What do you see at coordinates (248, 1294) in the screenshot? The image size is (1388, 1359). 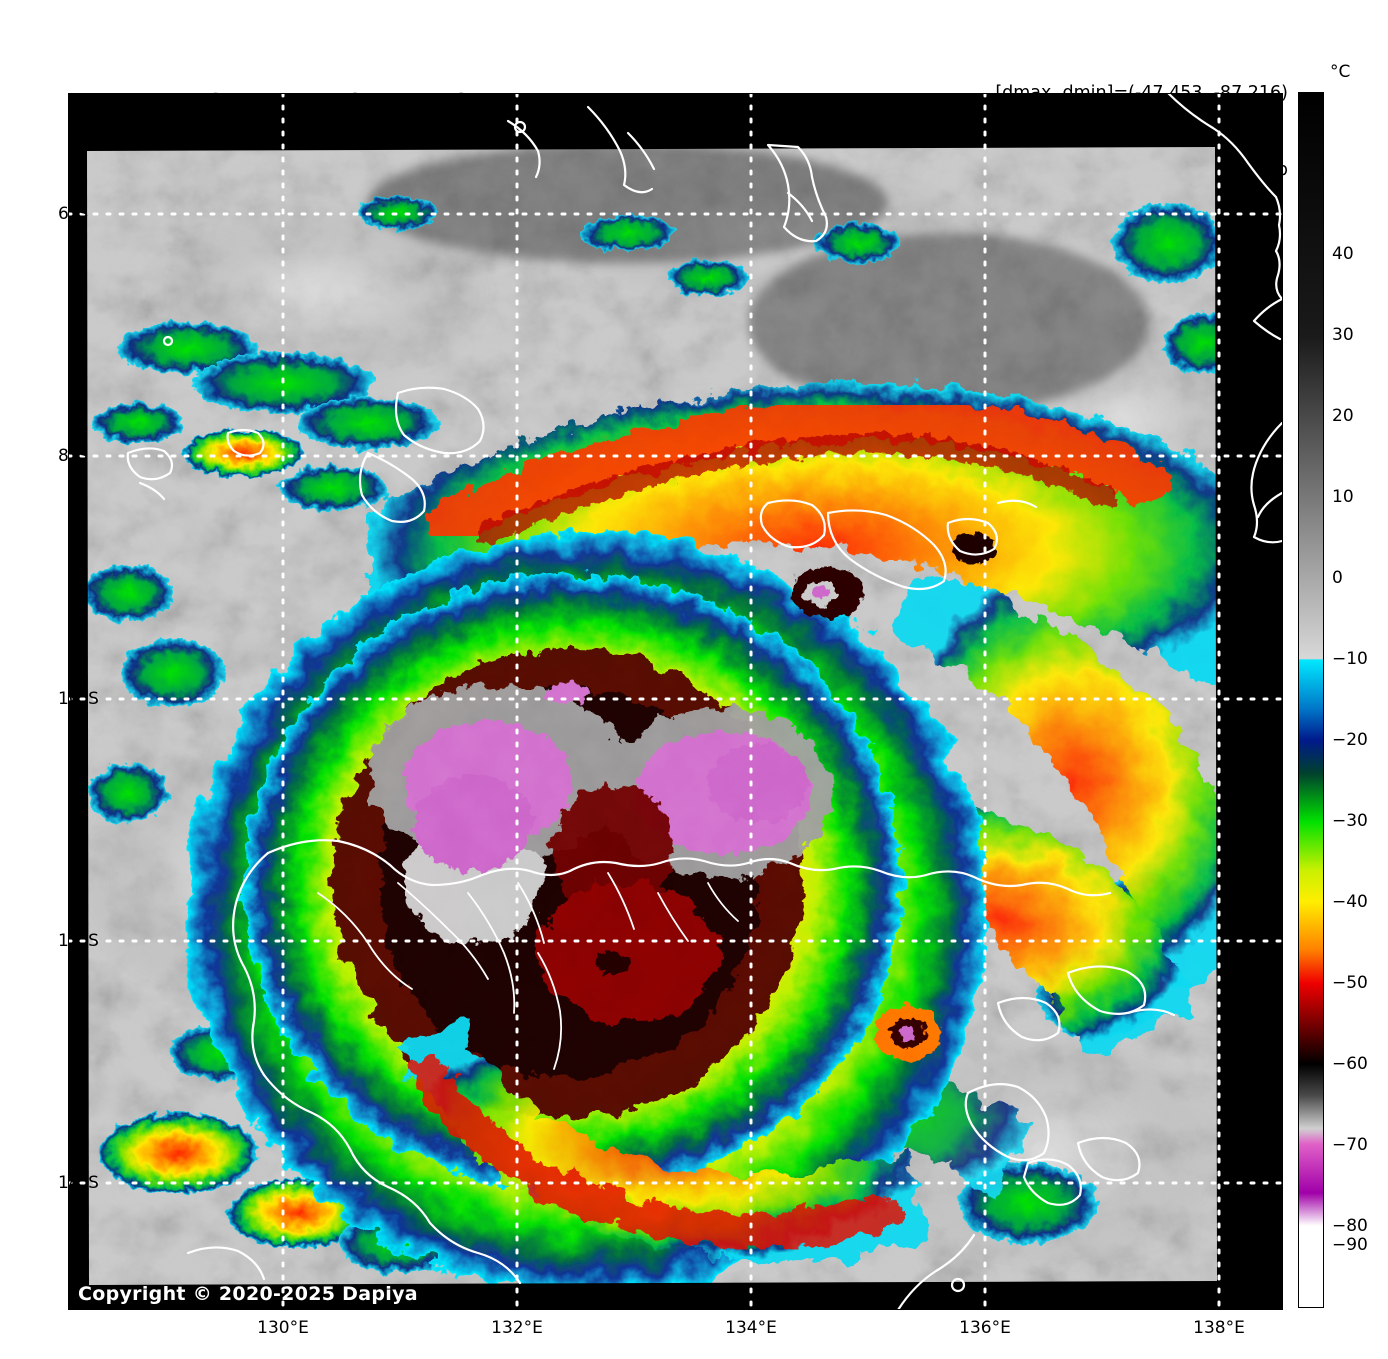 I see `copyright-label: Copyright © 2020-2025 Dapiya` at bounding box center [248, 1294].